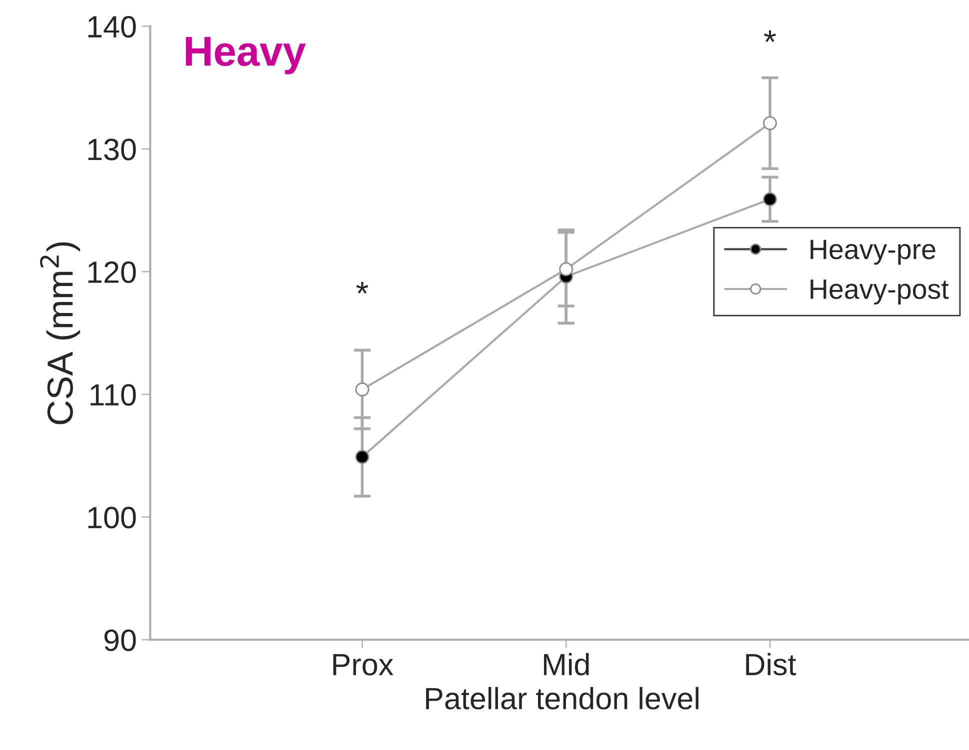 The image size is (969, 750). What do you see at coordinates (363, 665) in the screenshot?
I see `x-tick-label: Prox` at bounding box center [363, 665].